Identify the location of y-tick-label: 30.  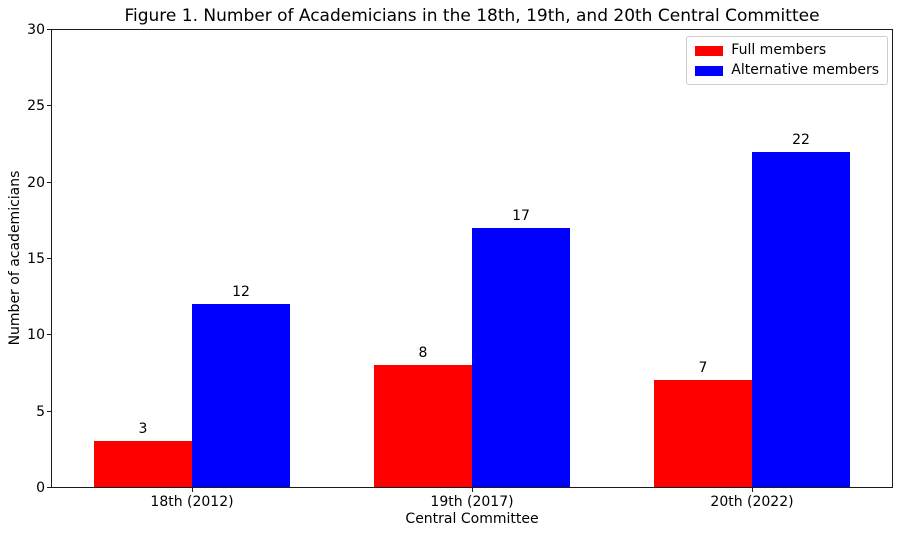
(36, 30).